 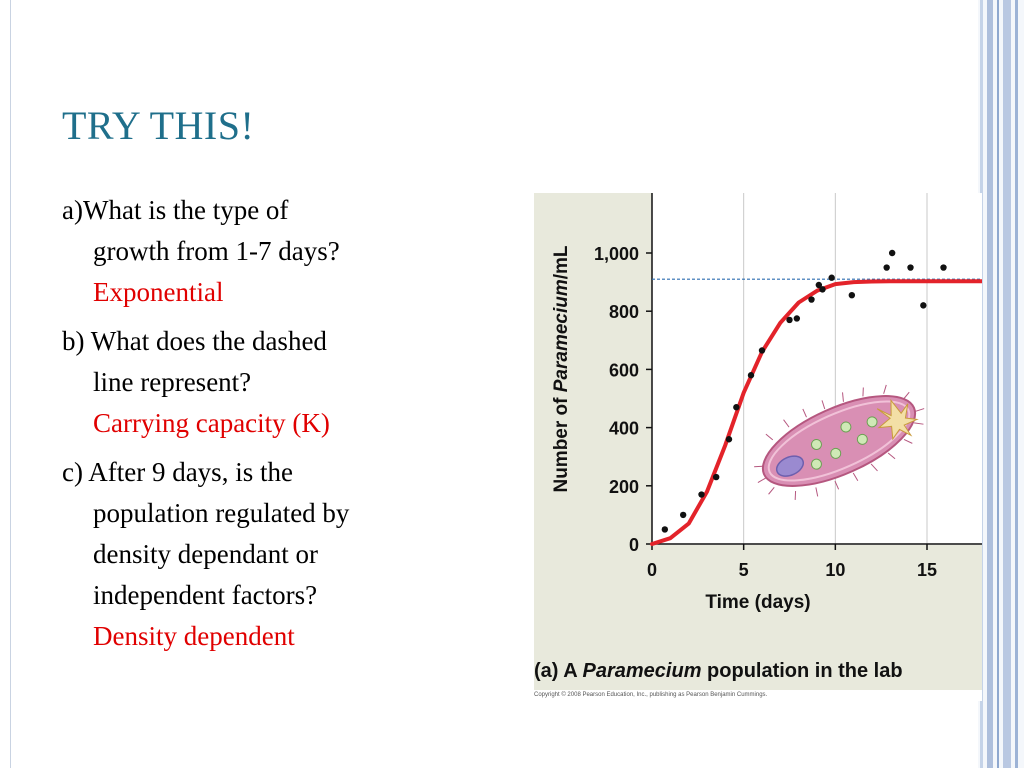 What do you see at coordinates (839, 442) in the screenshot?
I see `paramecium-illustration` at bounding box center [839, 442].